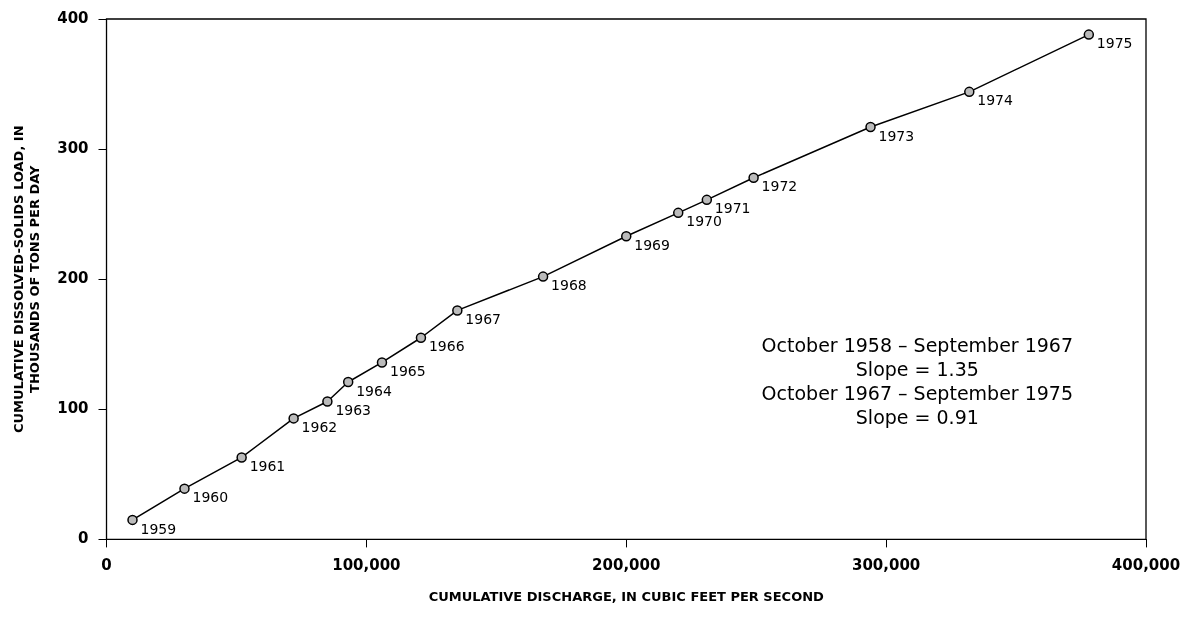 The image size is (1196, 617). I want to click on annotation: 1974, so click(995, 100).